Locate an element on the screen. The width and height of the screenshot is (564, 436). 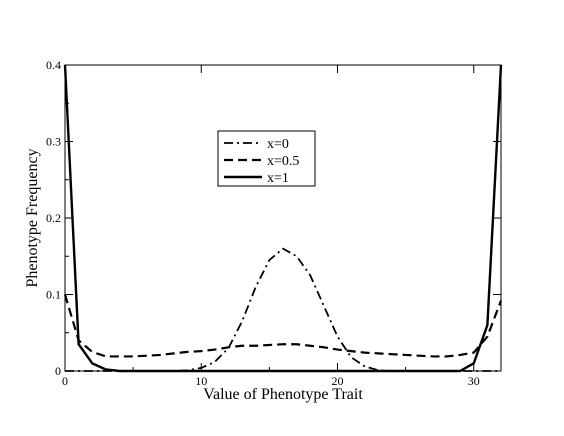
legend-label-1: x=0 is located at coordinates (278, 144).